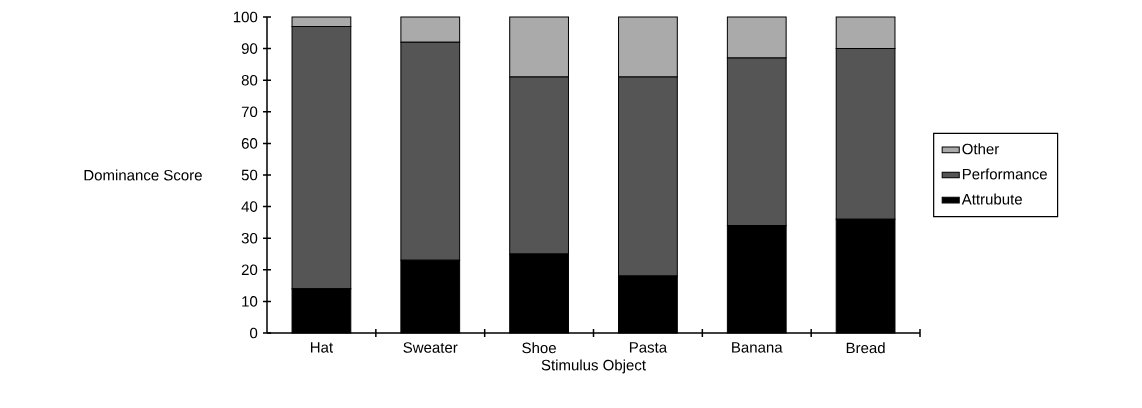  Describe the element at coordinates (539, 348) in the screenshot. I see `x-tick-label: Shoe` at that location.